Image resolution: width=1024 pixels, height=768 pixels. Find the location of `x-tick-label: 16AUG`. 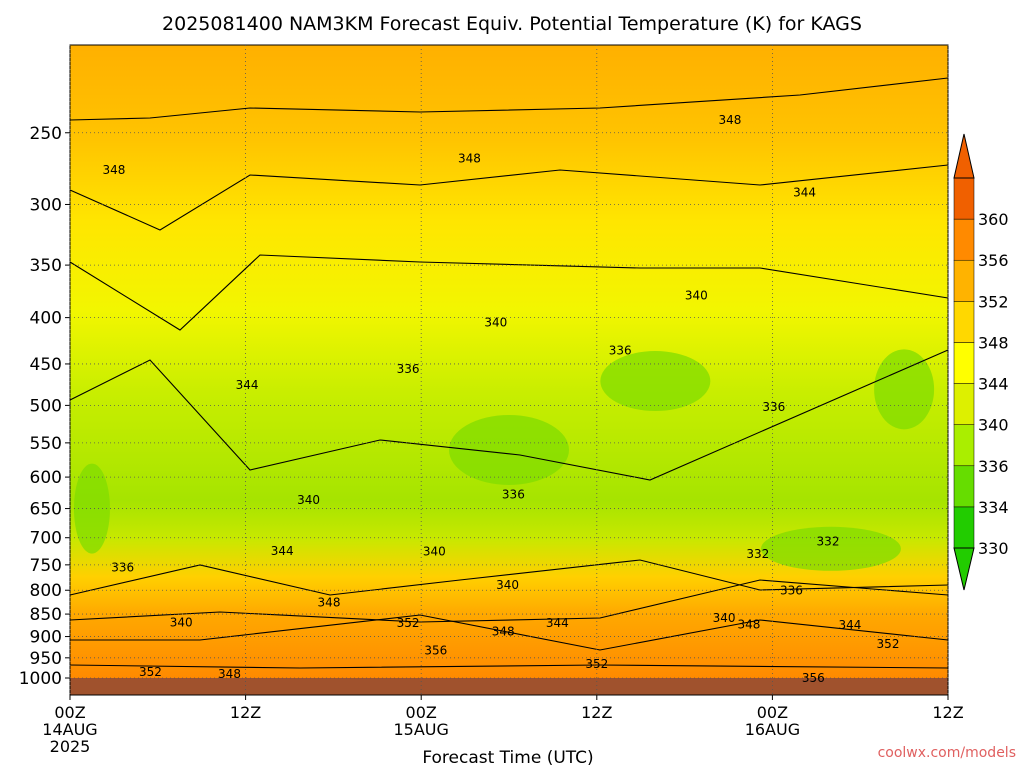

x-tick-label: 16AUG is located at coordinates (772, 729).